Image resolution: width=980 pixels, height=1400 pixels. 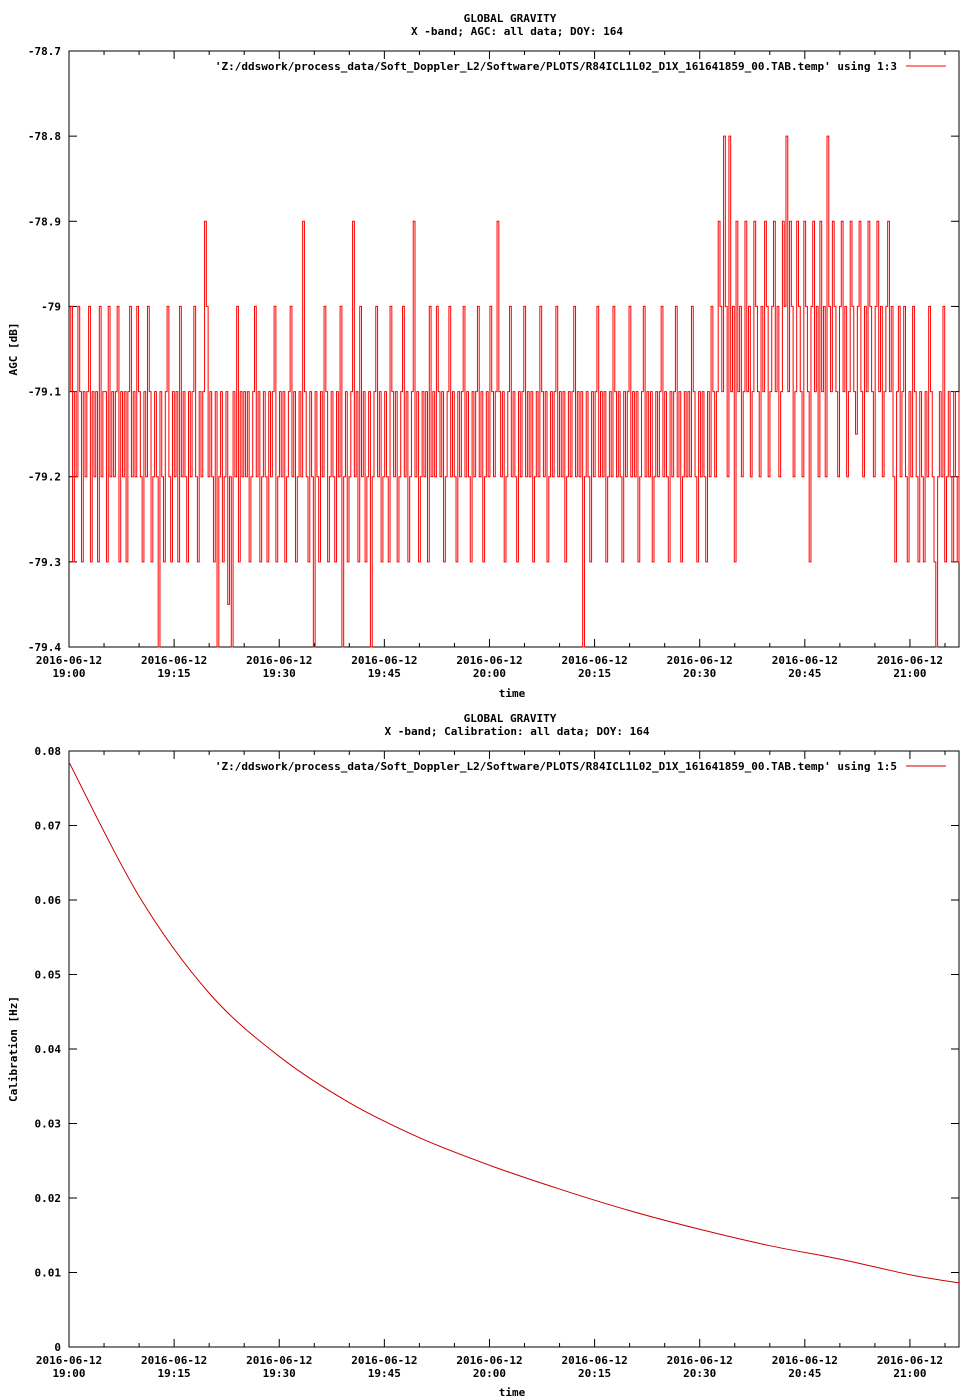 What do you see at coordinates (48, 1273) in the screenshot?
I see `calibration-y-tick-label: 0.01` at bounding box center [48, 1273].